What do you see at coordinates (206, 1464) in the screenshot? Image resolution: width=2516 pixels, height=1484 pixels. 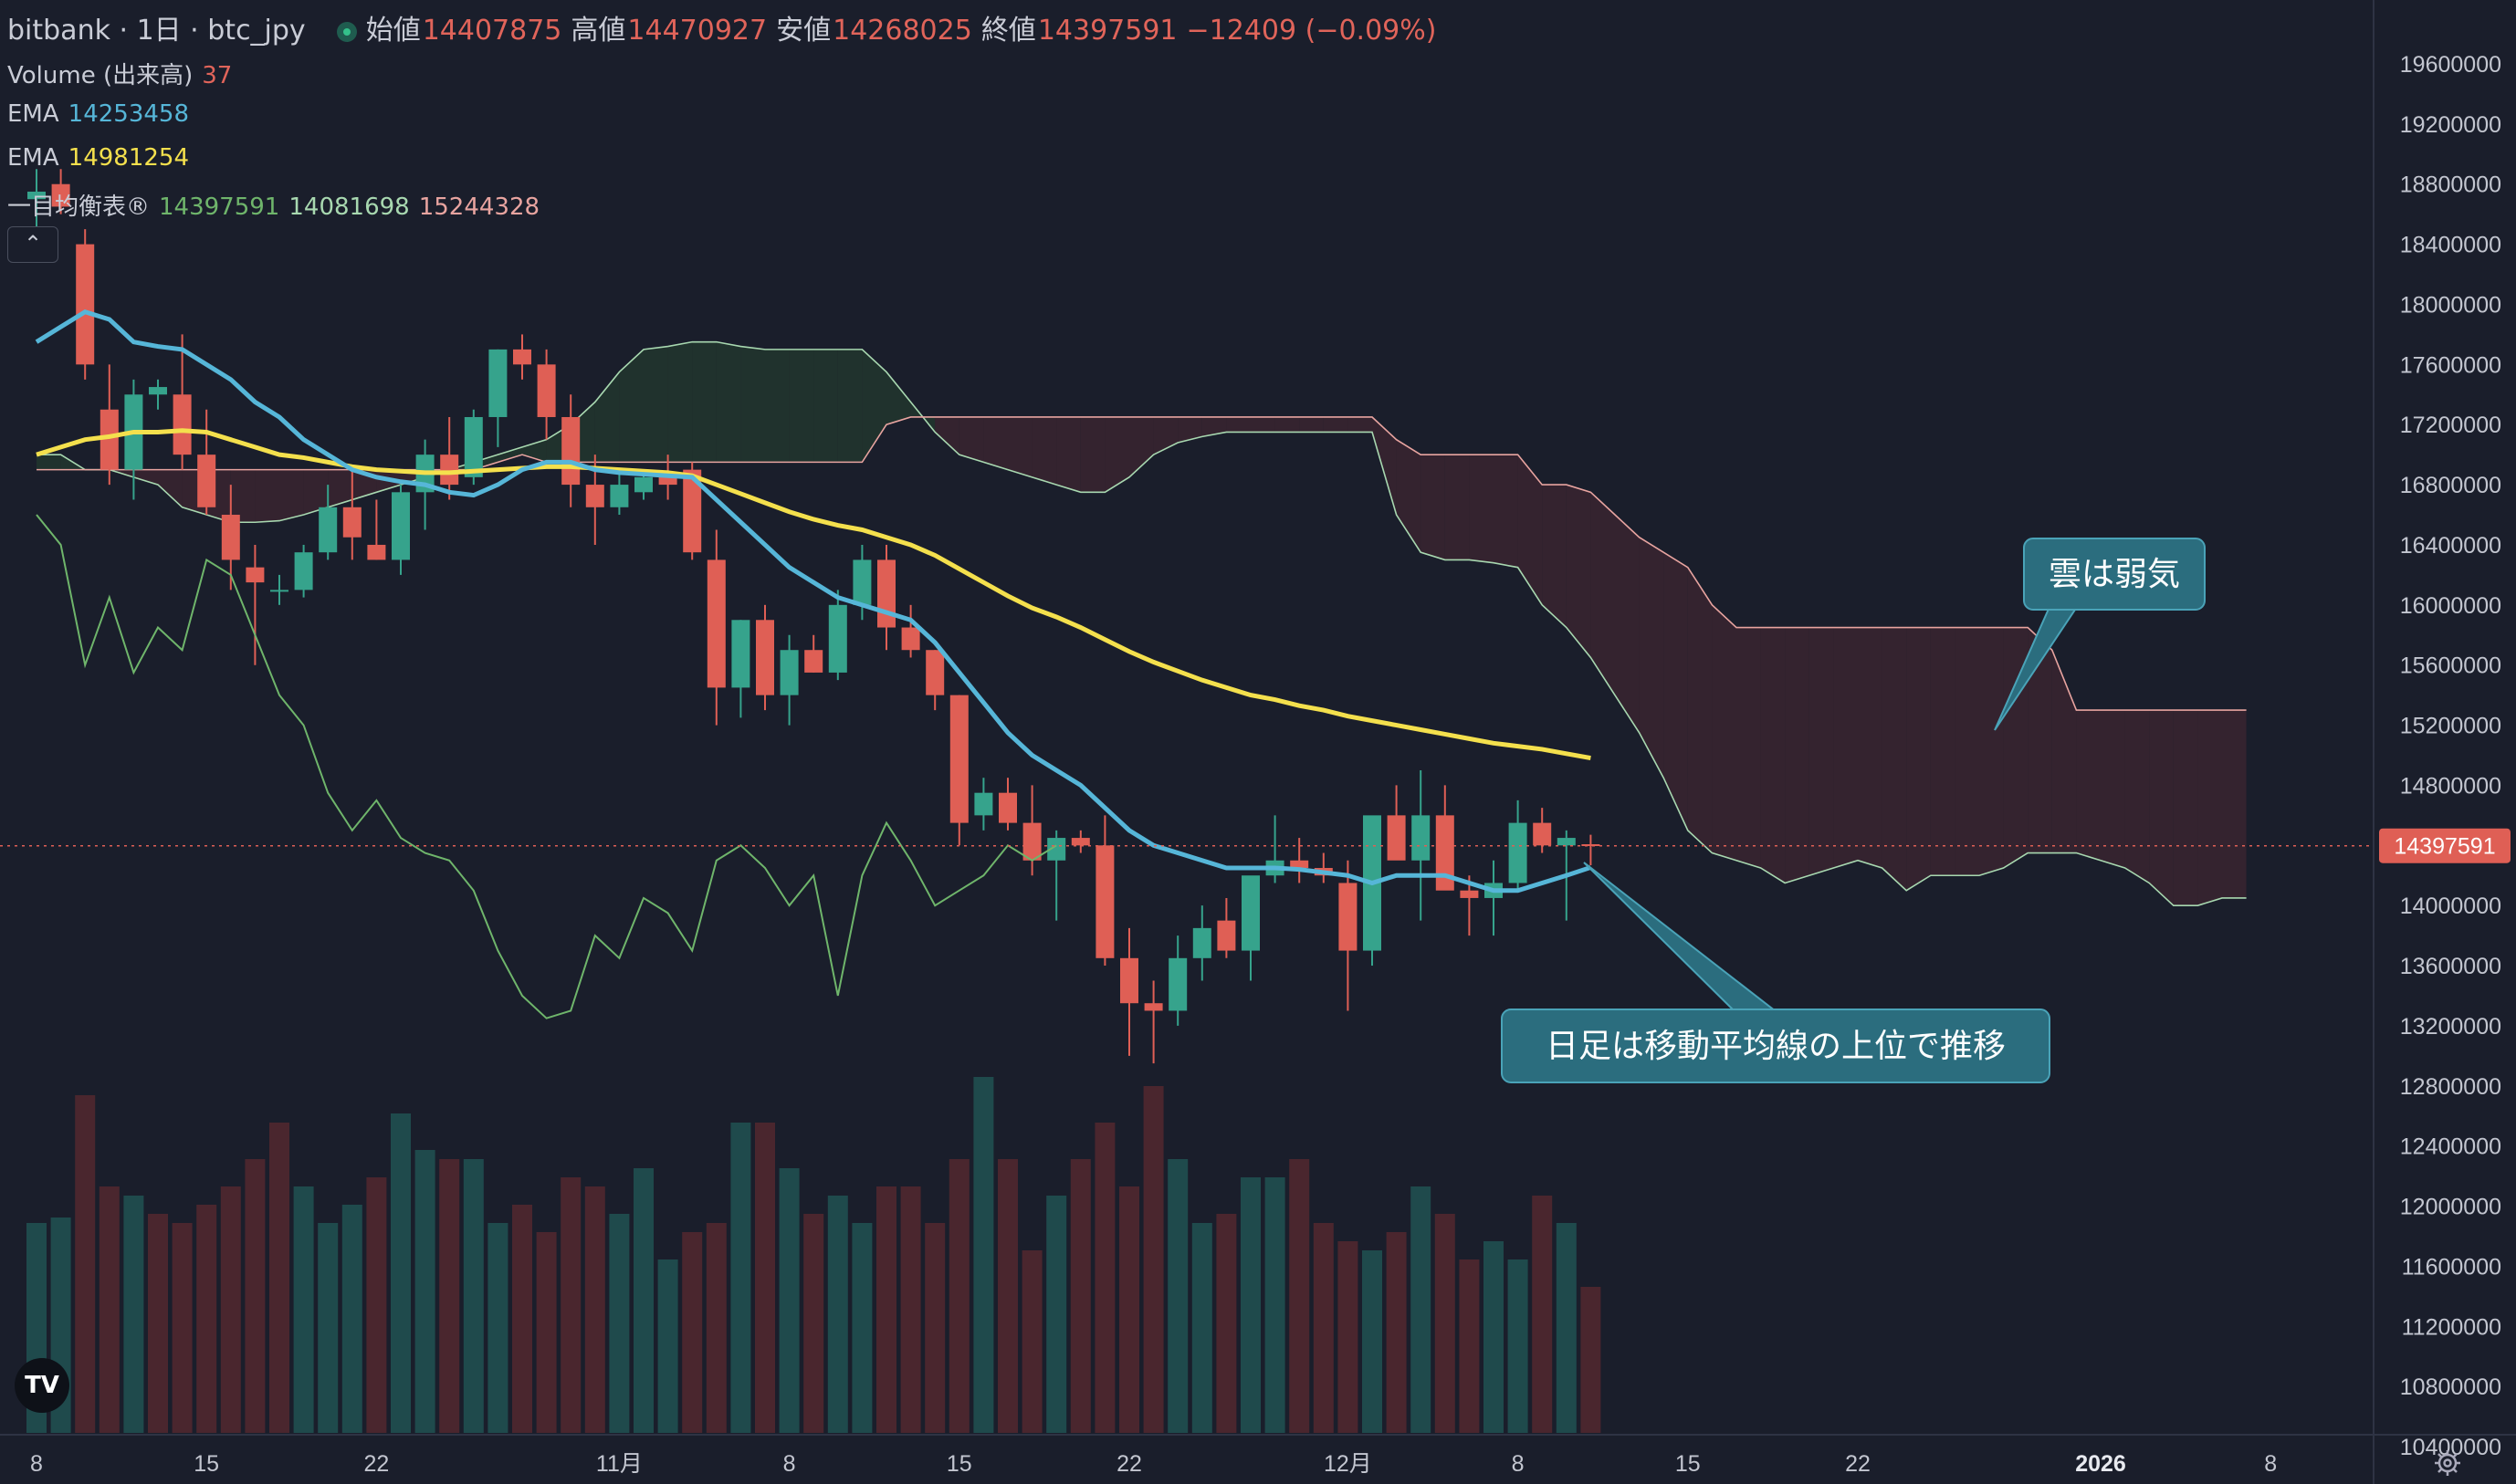 I see `time-tick-label: 15` at bounding box center [206, 1464].